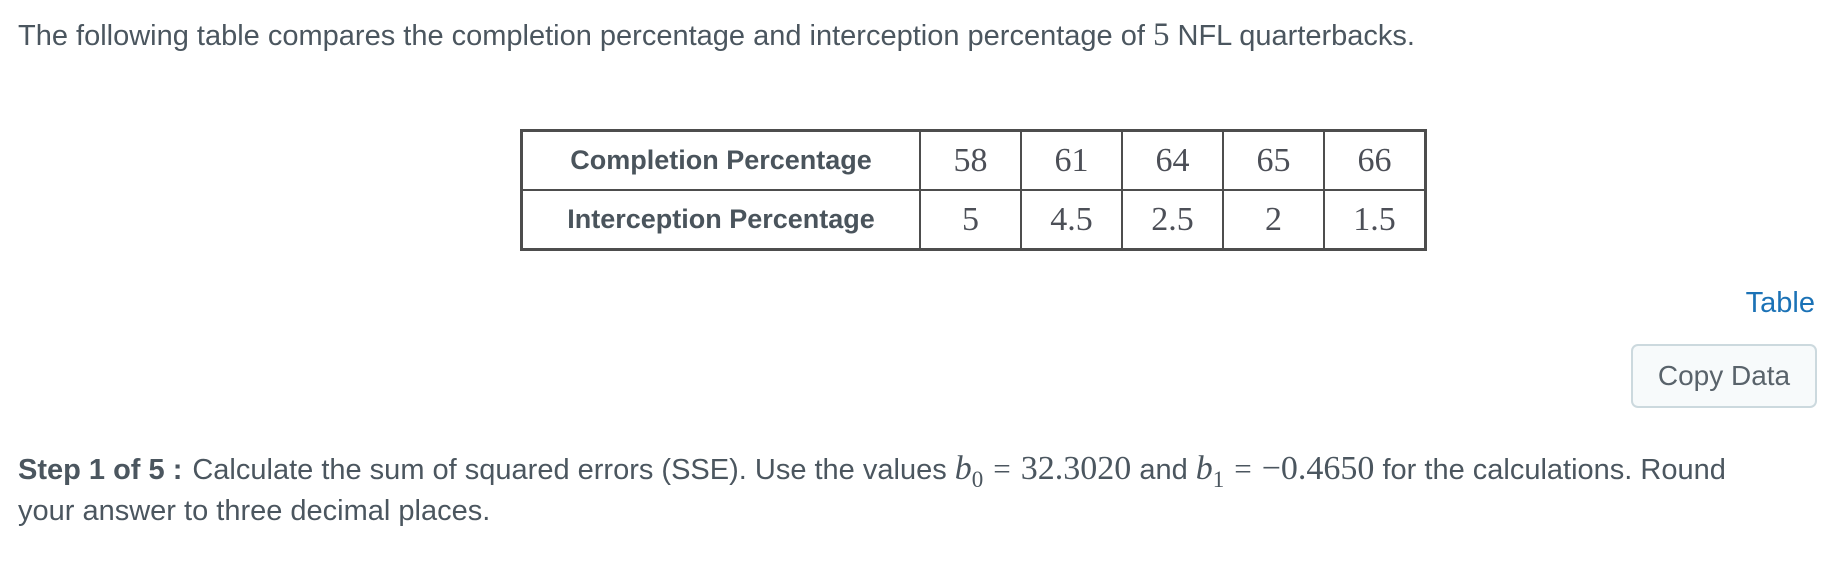  I want to click on step-text-line2: your answer to three decimal places., so click(254, 510).